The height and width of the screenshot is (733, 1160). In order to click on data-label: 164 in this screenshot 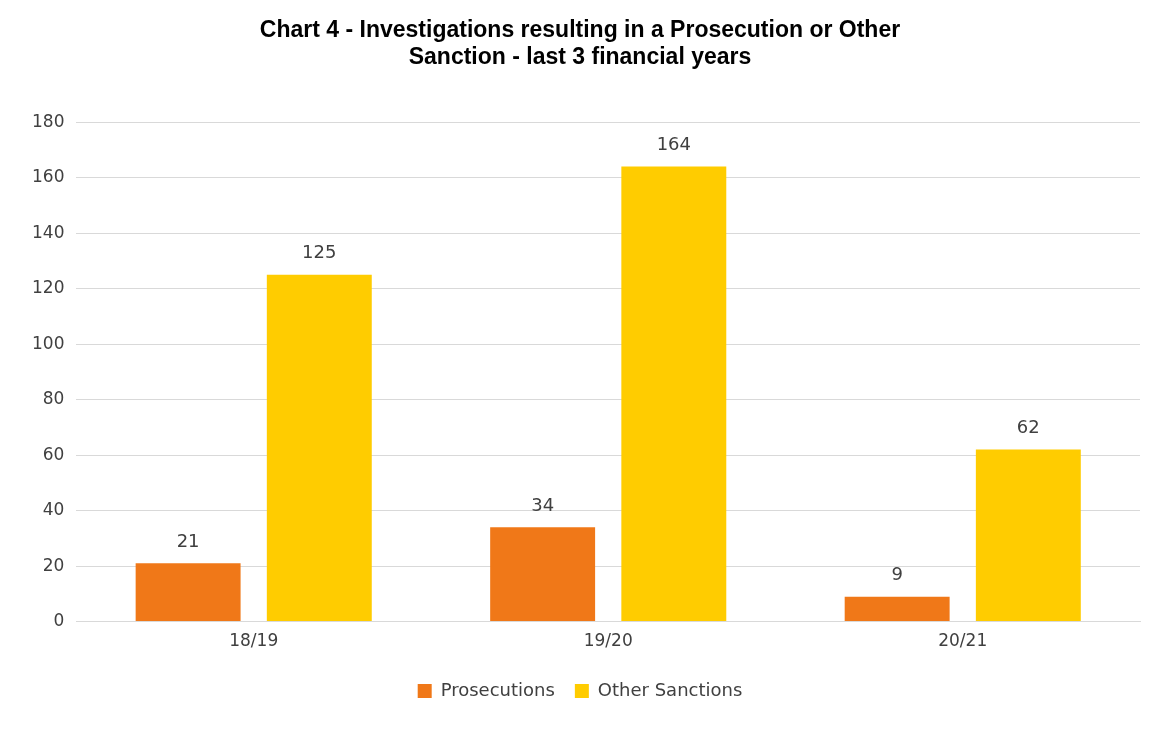, I will do `click(673, 144)`.